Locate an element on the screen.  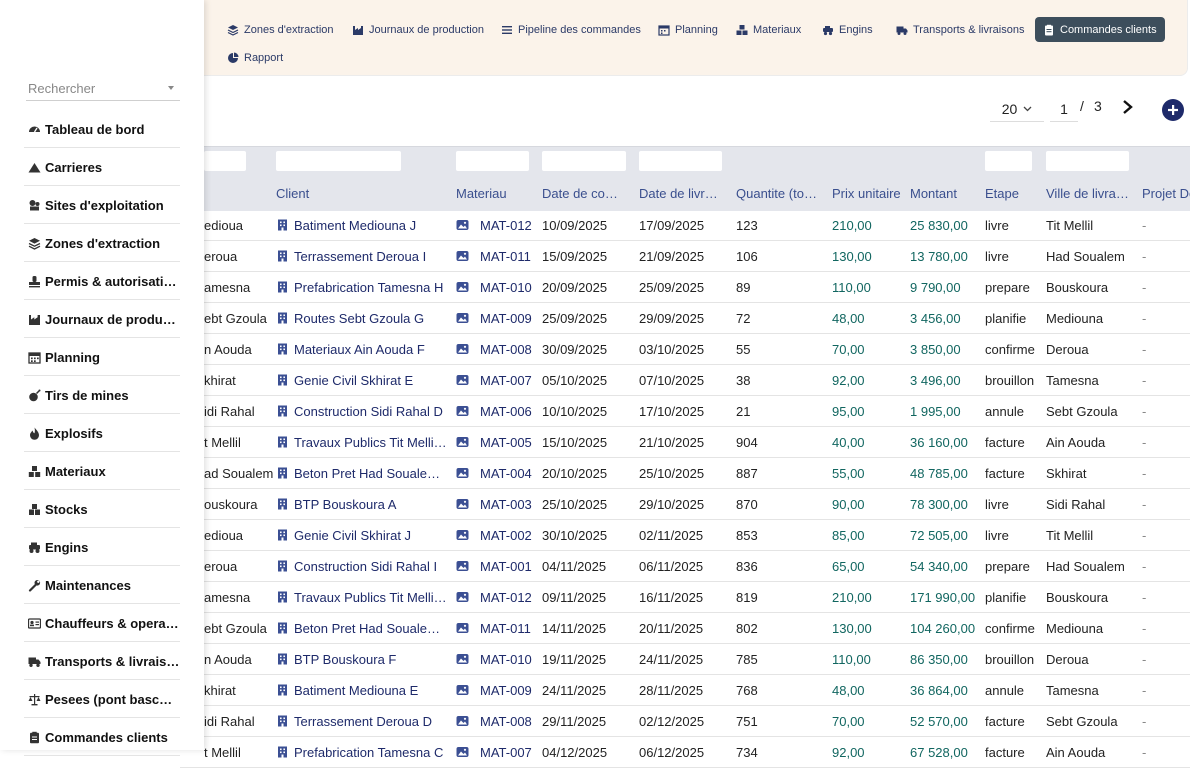
cell-client: Genie Civil Skhirat E is located at coordinates (354, 380).